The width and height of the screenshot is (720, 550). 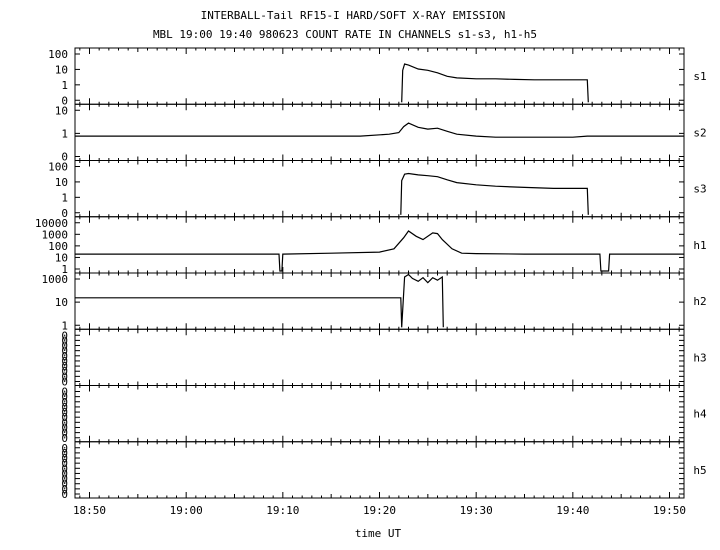 I want to click on x-tick-label: 19:00, so click(x=186, y=510).